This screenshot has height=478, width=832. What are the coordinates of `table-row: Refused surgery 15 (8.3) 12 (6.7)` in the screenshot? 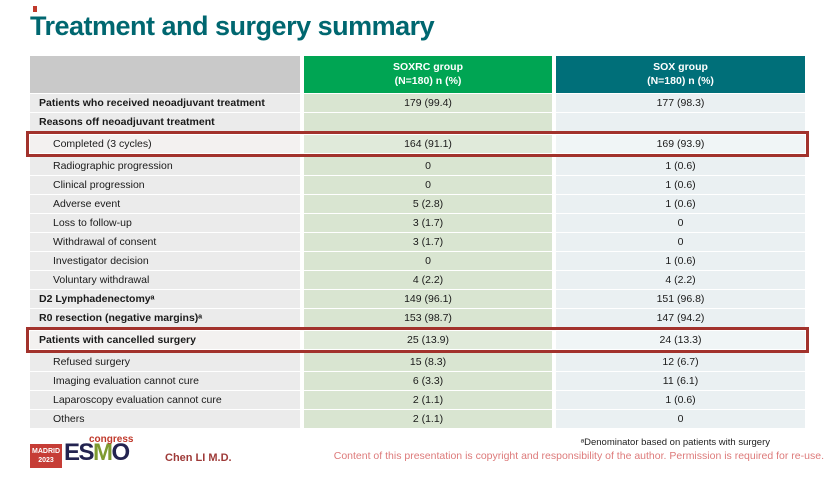 It's located at (417, 362).